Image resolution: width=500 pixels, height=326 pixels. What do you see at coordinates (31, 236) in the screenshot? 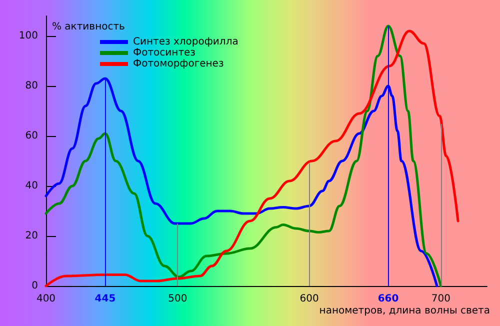
I see `y-tick-label: 20` at bounding box center [31, 236].